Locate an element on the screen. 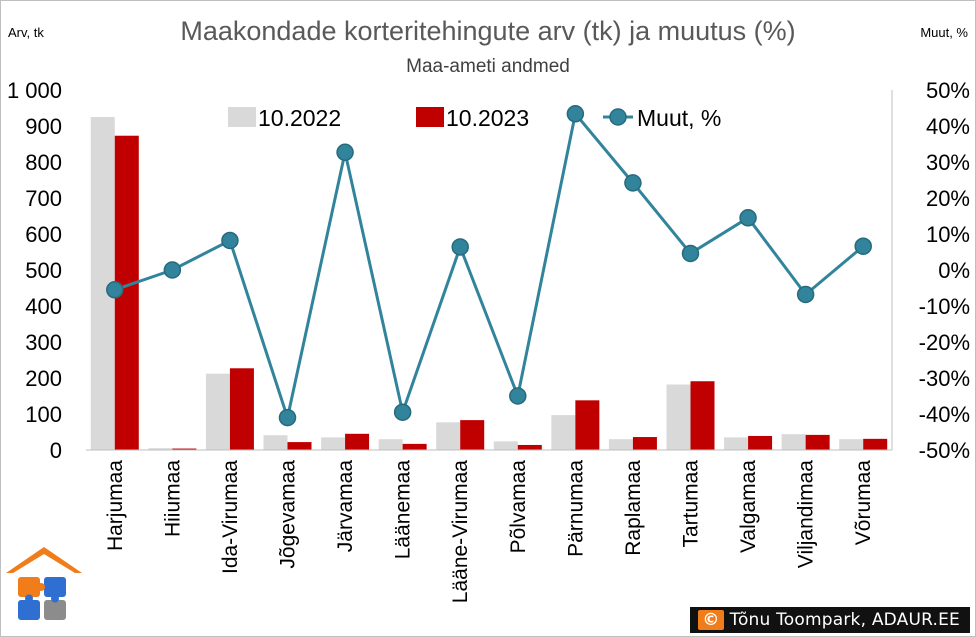 This screenshot has height=637, width=976. category-label: Võrumaa is located at coordinates (863, 503).